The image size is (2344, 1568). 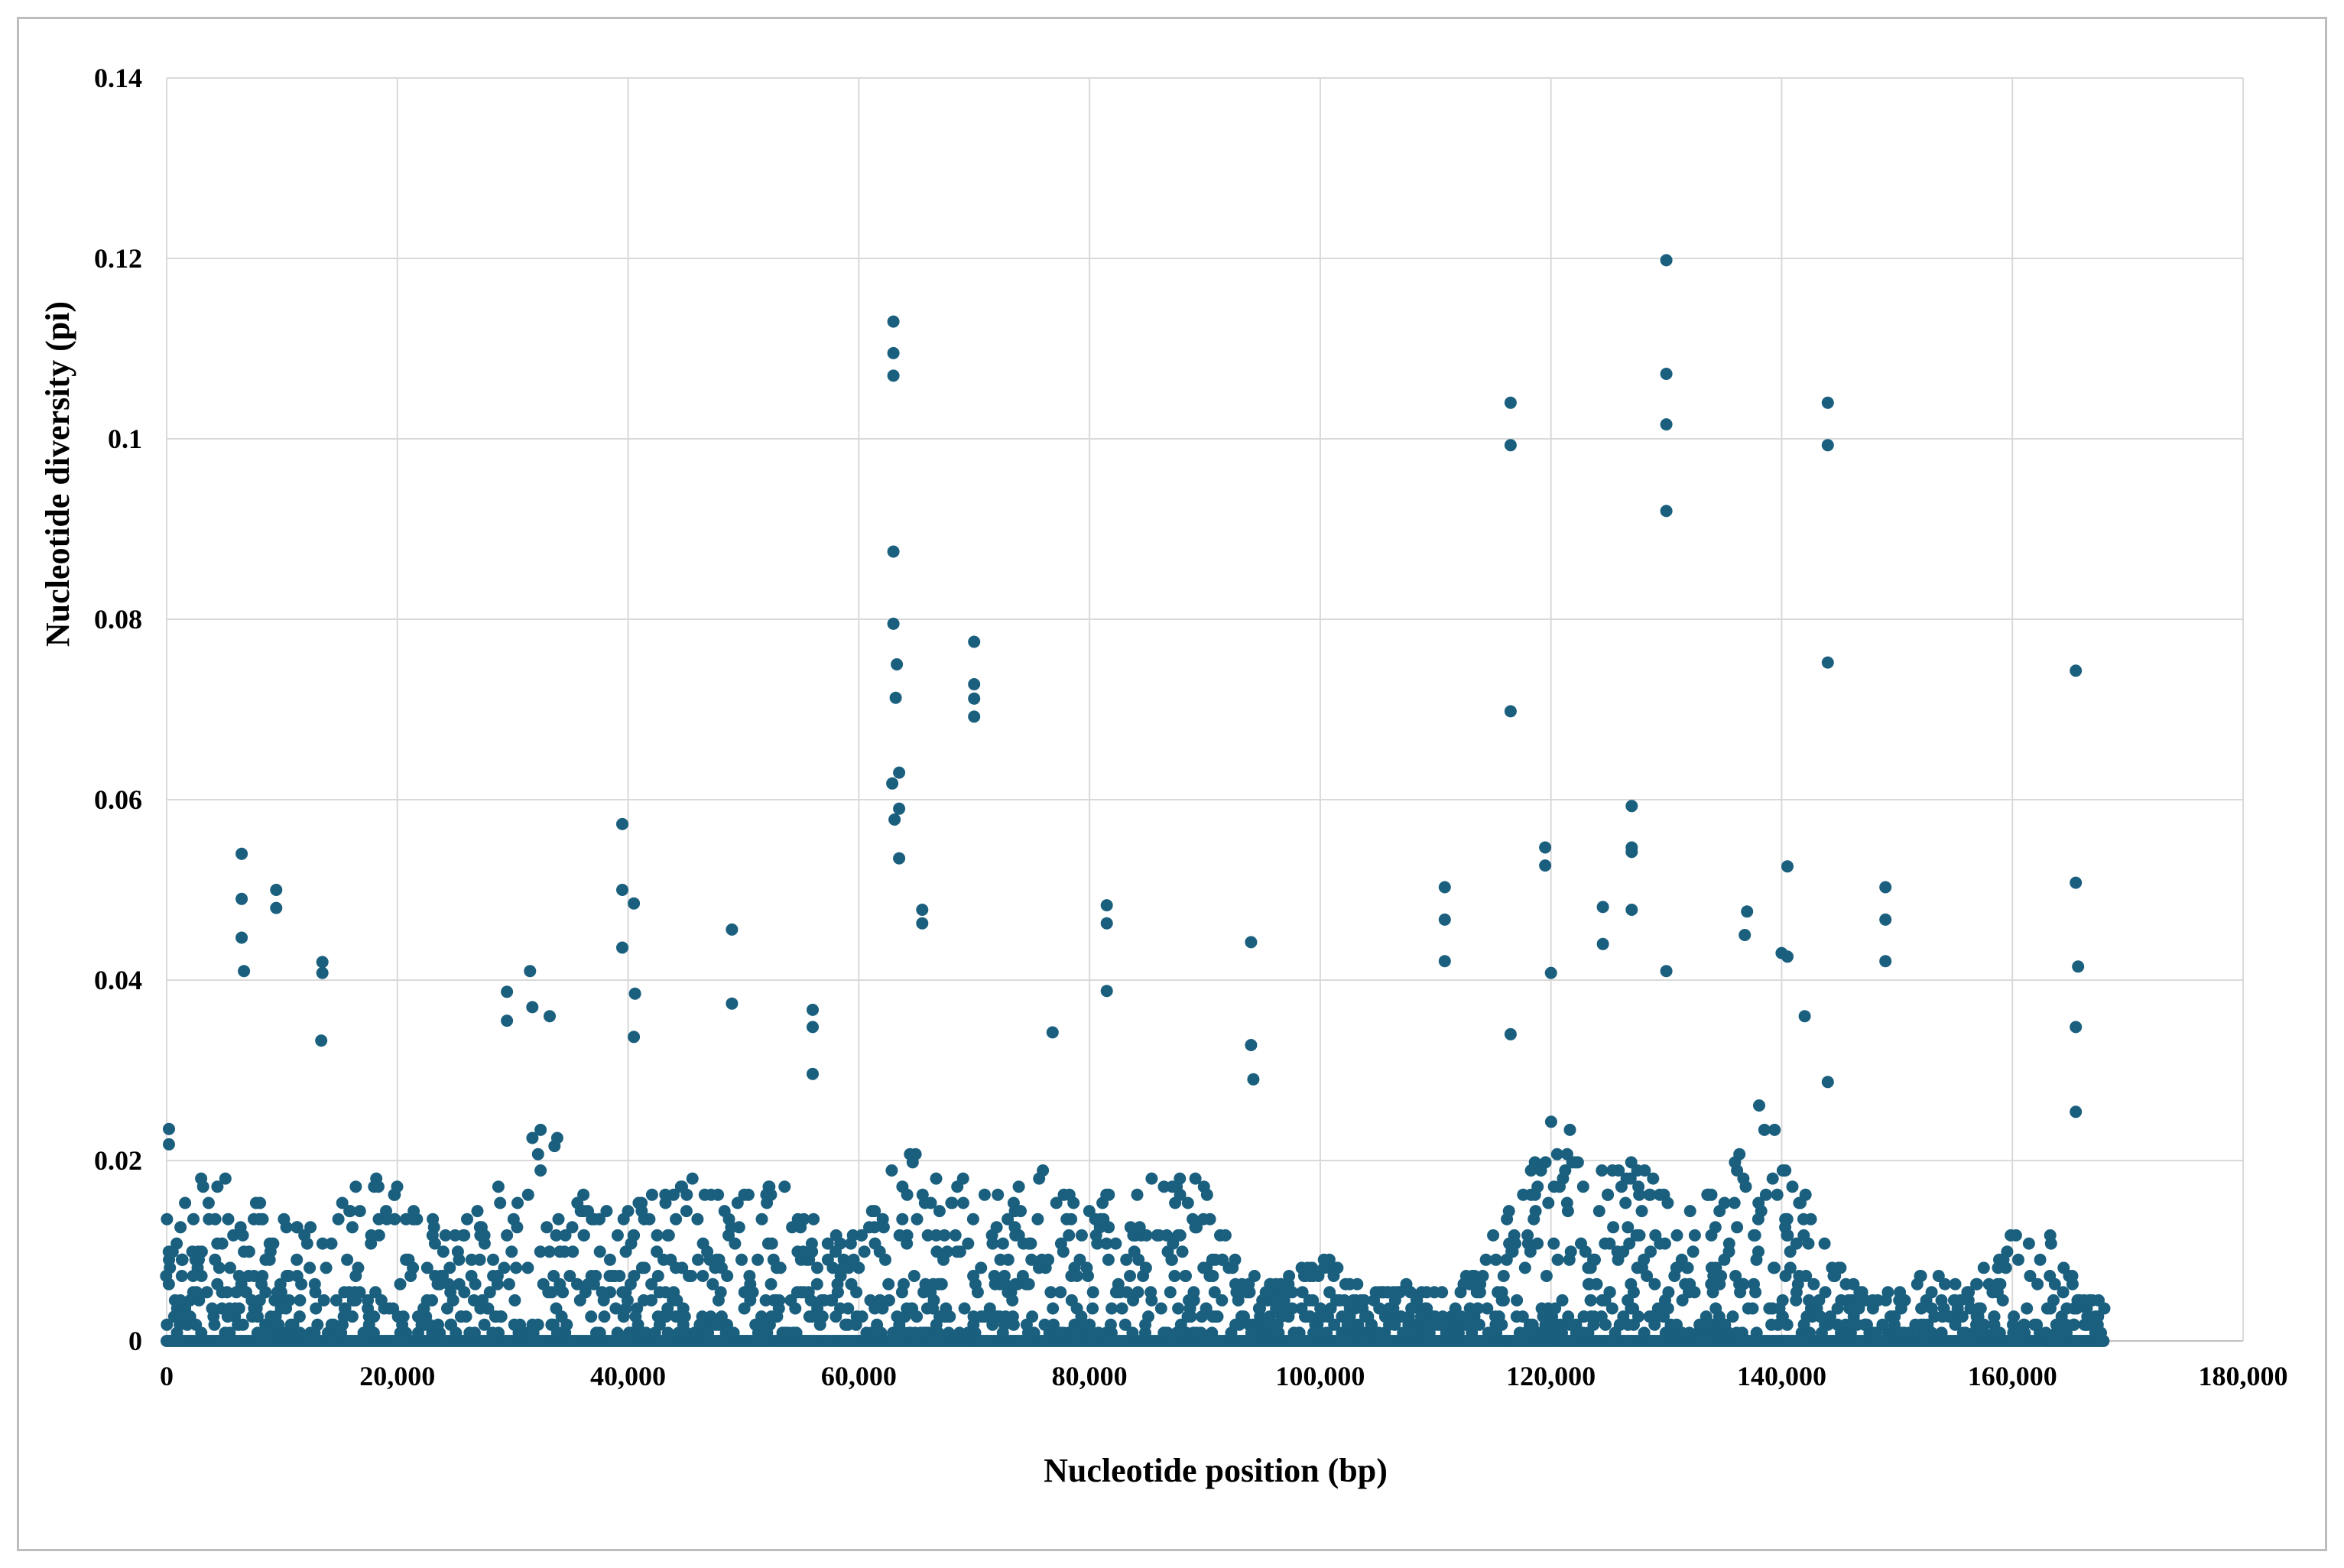 I want to click on x-tick-label: 60,000, so click(x=859, y=1376).